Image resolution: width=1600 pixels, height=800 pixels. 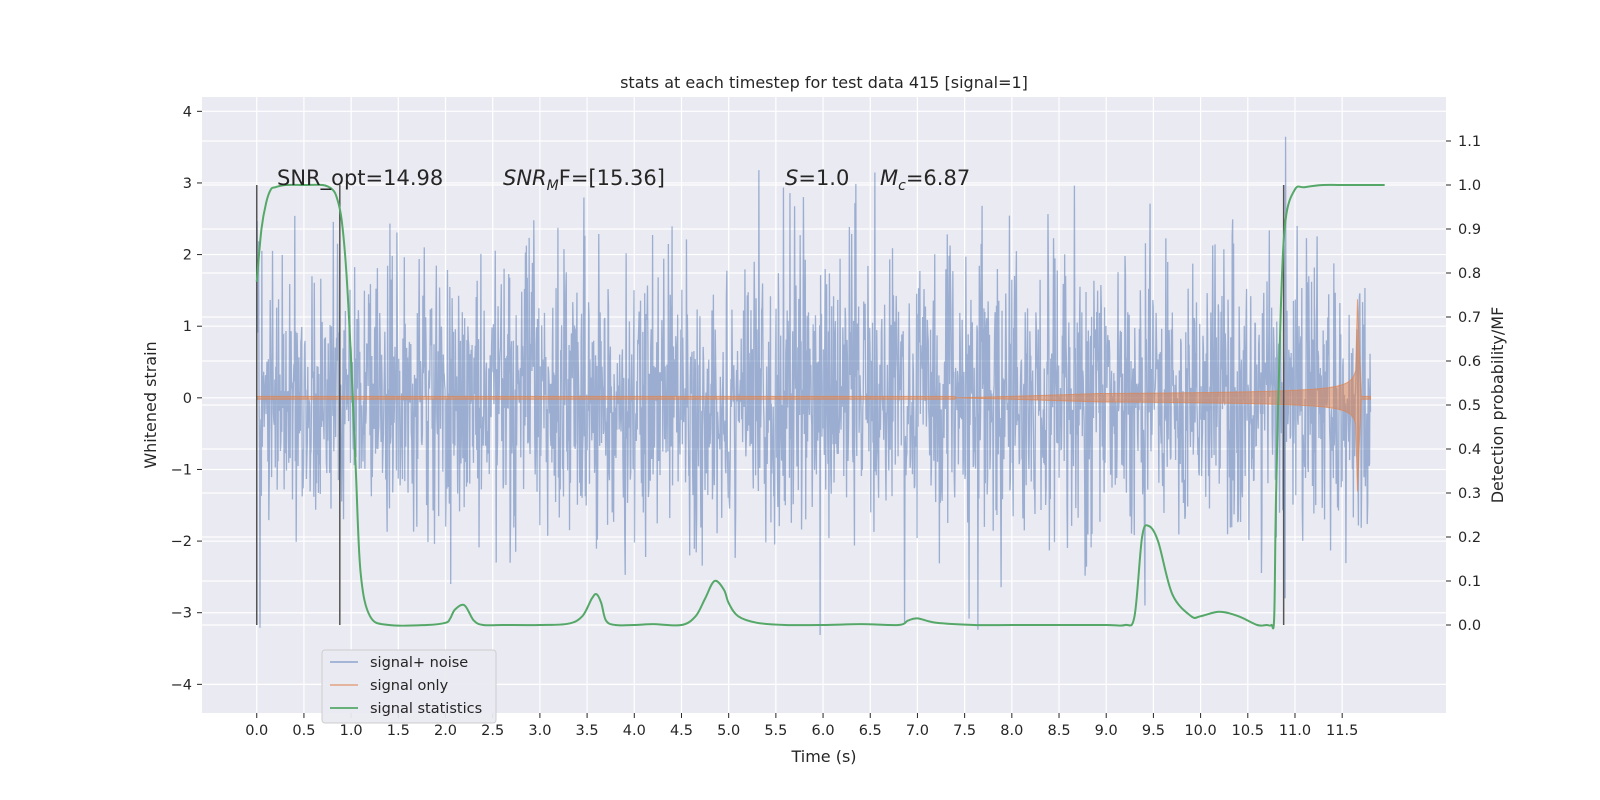 I want to click on y-axis-ticks: 4 3 2 1 0 −1 −2 −3 −4, so click(x=186, y=398).